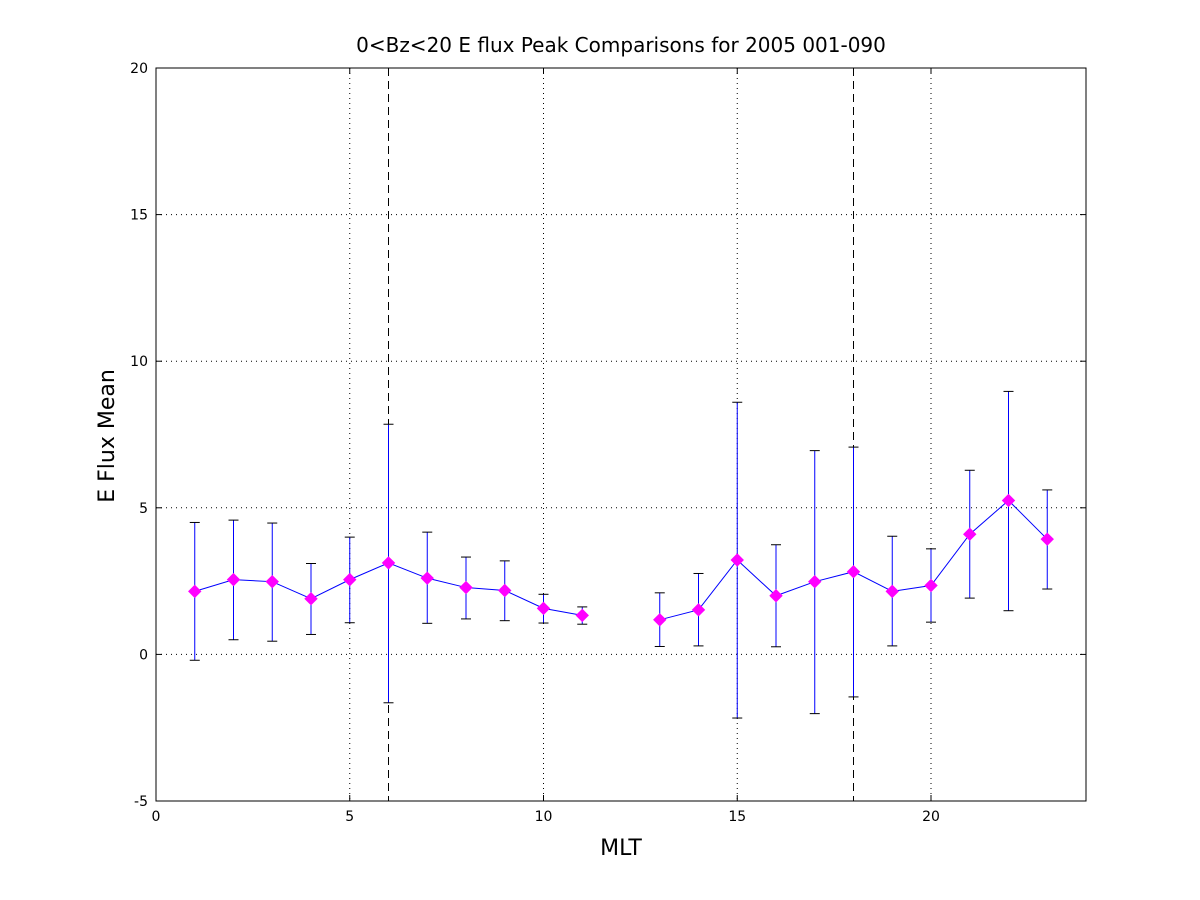  I want to click on x-tick-label: 15, so click(737, 817).